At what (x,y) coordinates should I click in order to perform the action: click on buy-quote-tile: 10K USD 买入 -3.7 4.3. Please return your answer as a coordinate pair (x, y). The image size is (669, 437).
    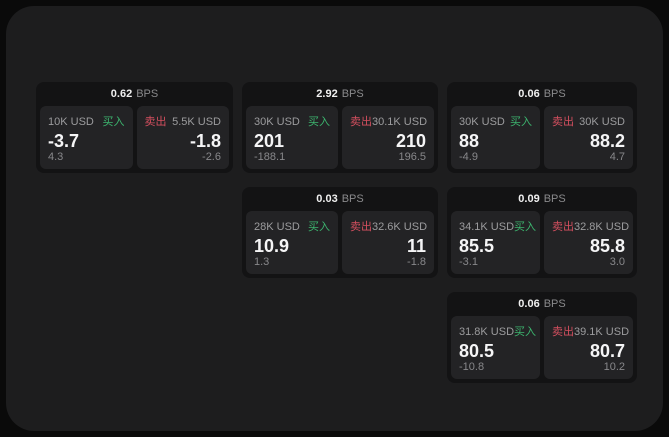
    Looking at the image, I should click on (86, 137).